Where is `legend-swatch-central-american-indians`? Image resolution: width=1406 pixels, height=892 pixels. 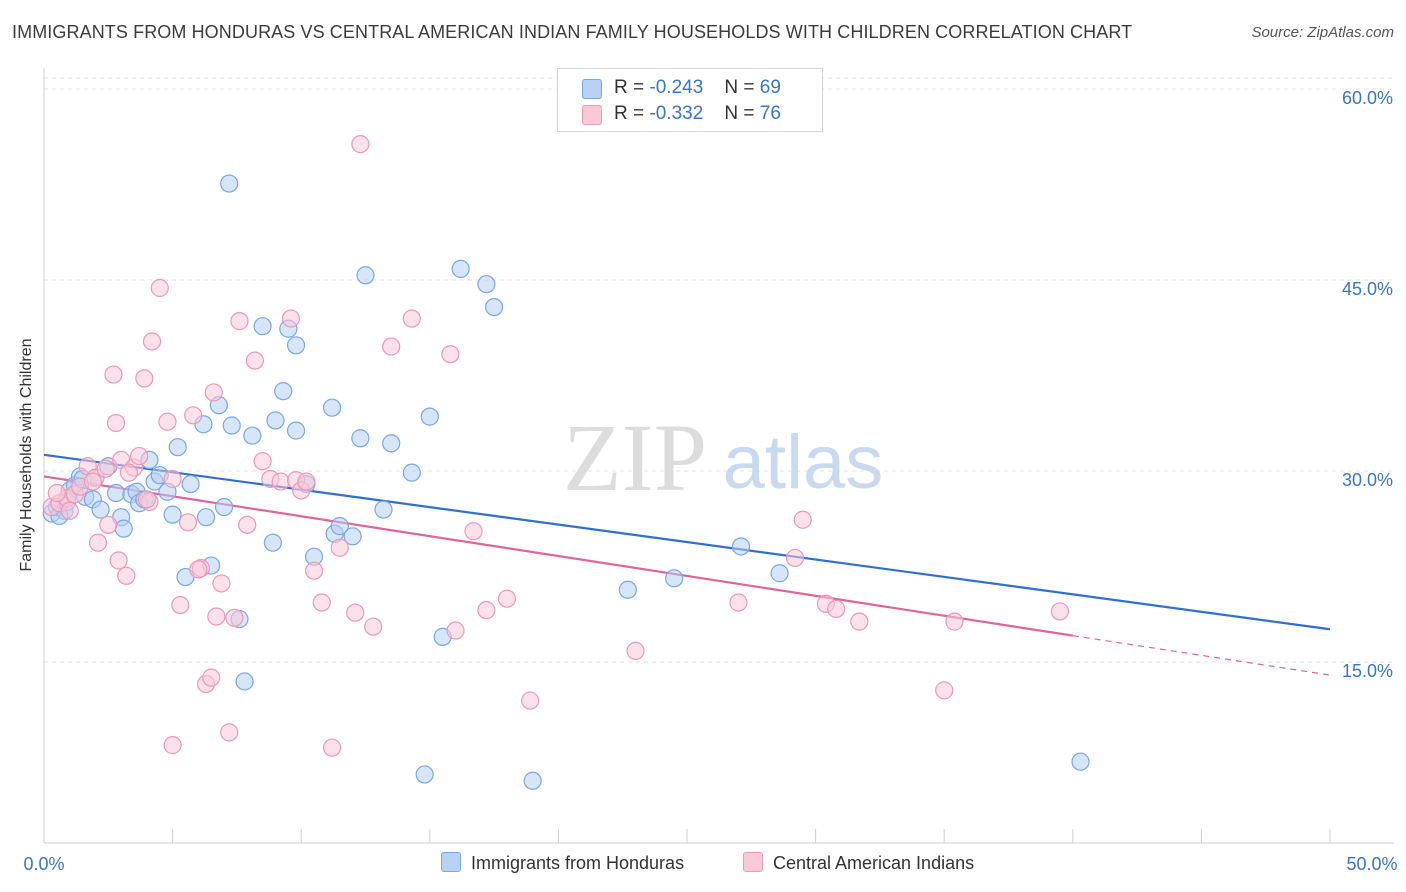
legend-swatch-central-american-indians is located at coordinates (592, 115).